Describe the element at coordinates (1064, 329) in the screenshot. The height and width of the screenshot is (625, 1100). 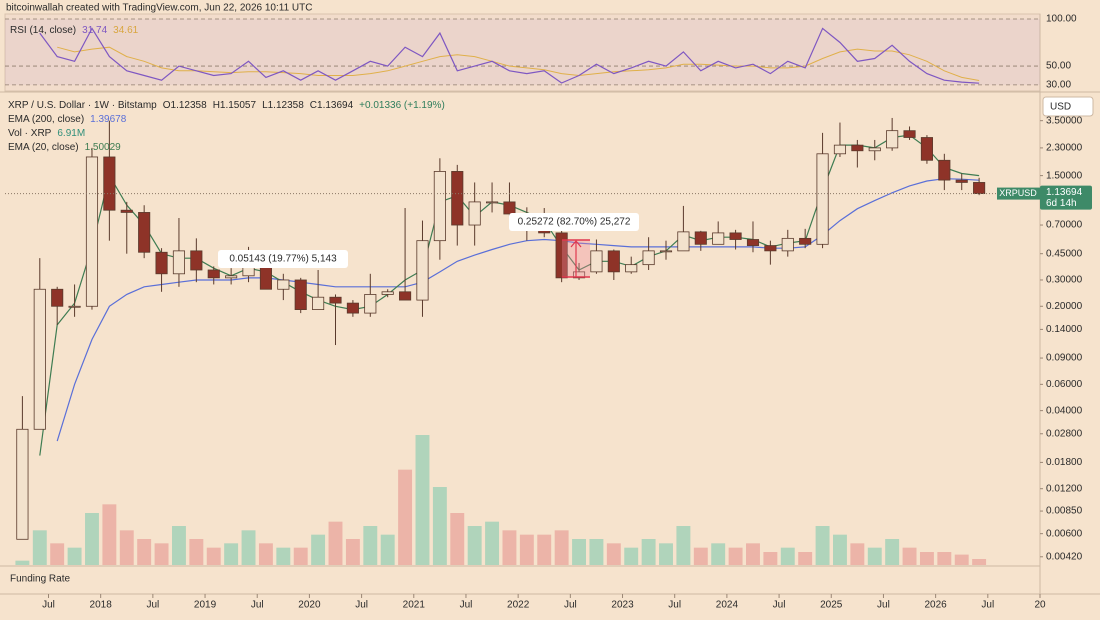
I see `y-tick-label: 0.14000` at that location.